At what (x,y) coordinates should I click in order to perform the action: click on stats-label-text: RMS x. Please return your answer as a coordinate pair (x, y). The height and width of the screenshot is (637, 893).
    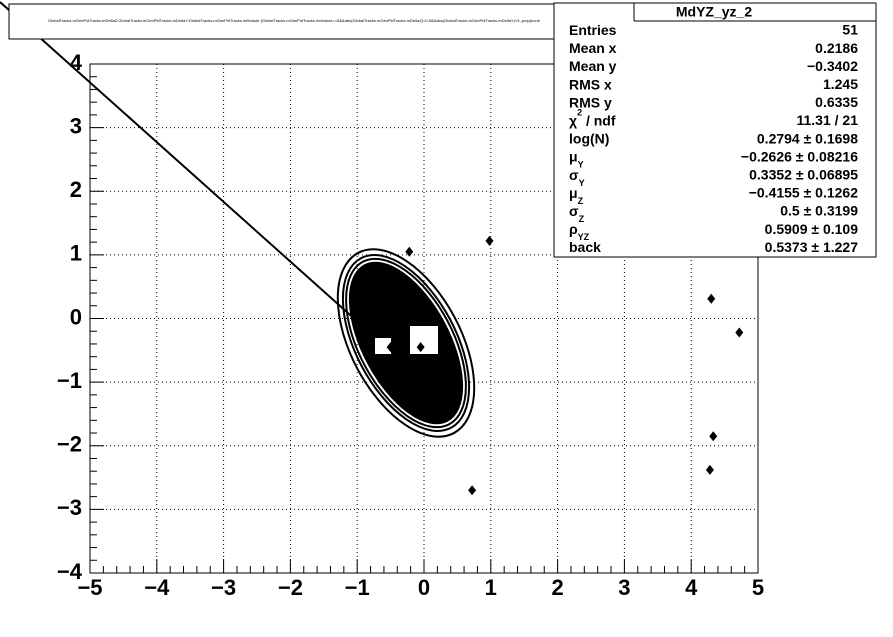
    Looking at the image, I should click on (590, 84).